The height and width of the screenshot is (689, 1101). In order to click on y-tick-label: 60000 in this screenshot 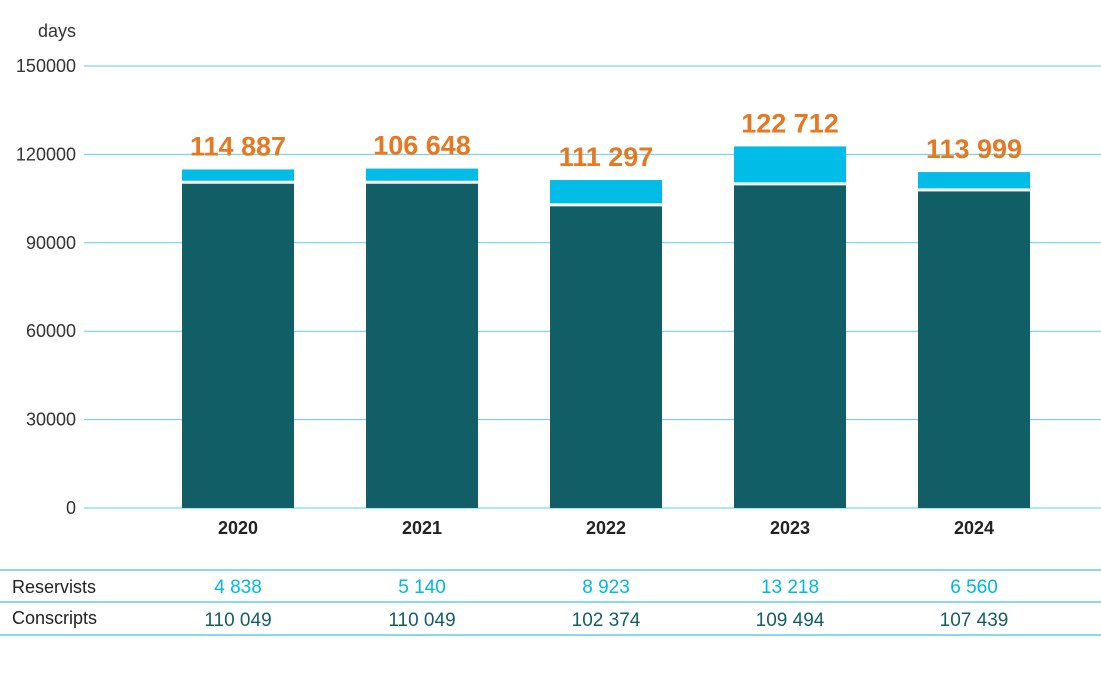, I will do `click(51, 331)`.